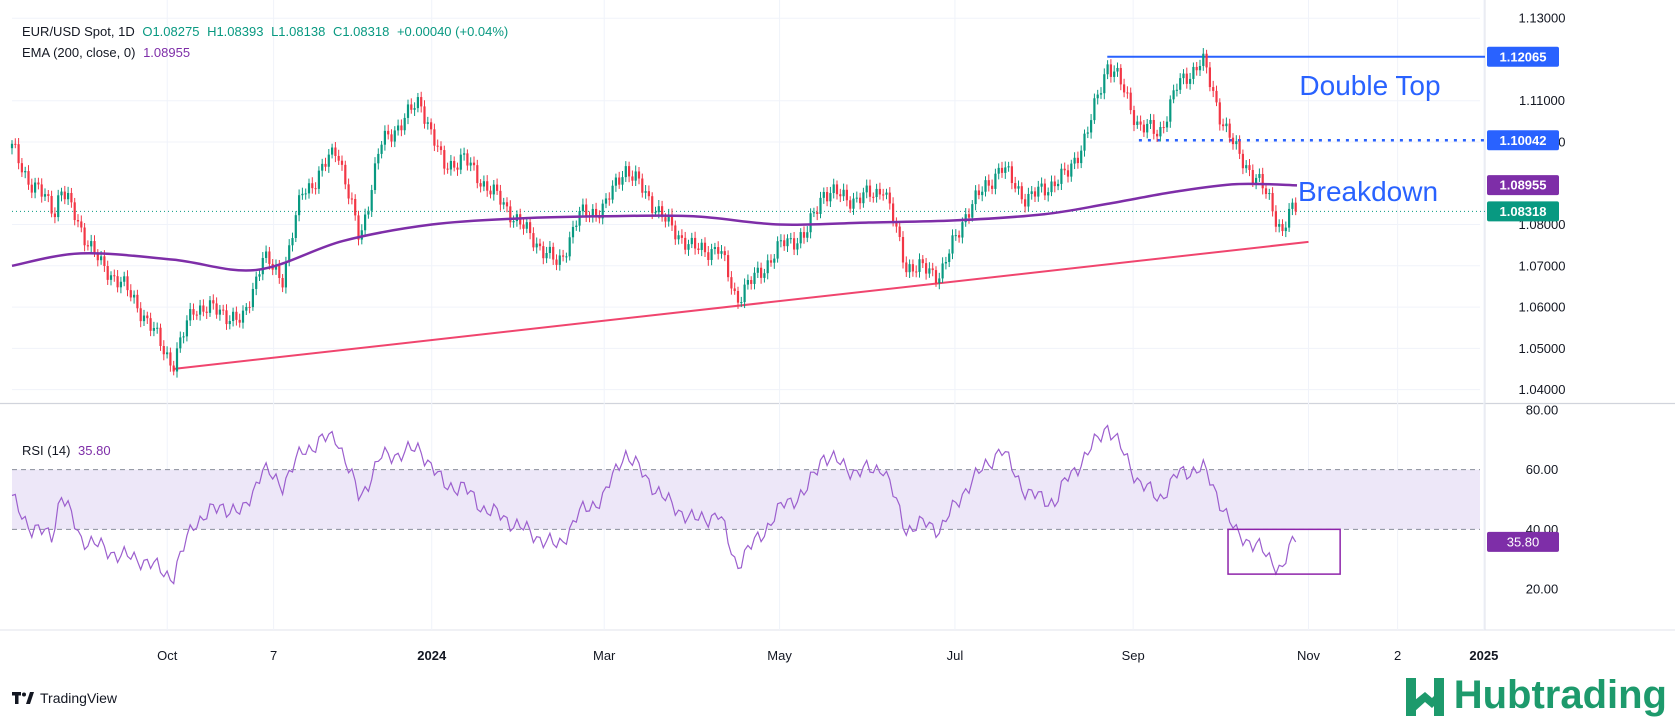 The width and height of the screenshot is (1675, 718). I want to click on rsi-tick-label: 20.00, so click(1542, 589).